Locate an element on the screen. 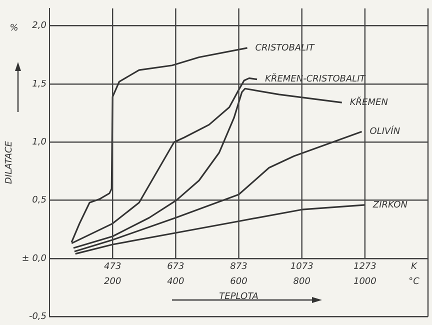 The image size is (432, 325). y-tick-label: 1,0 is located at coordinates (39, 142).